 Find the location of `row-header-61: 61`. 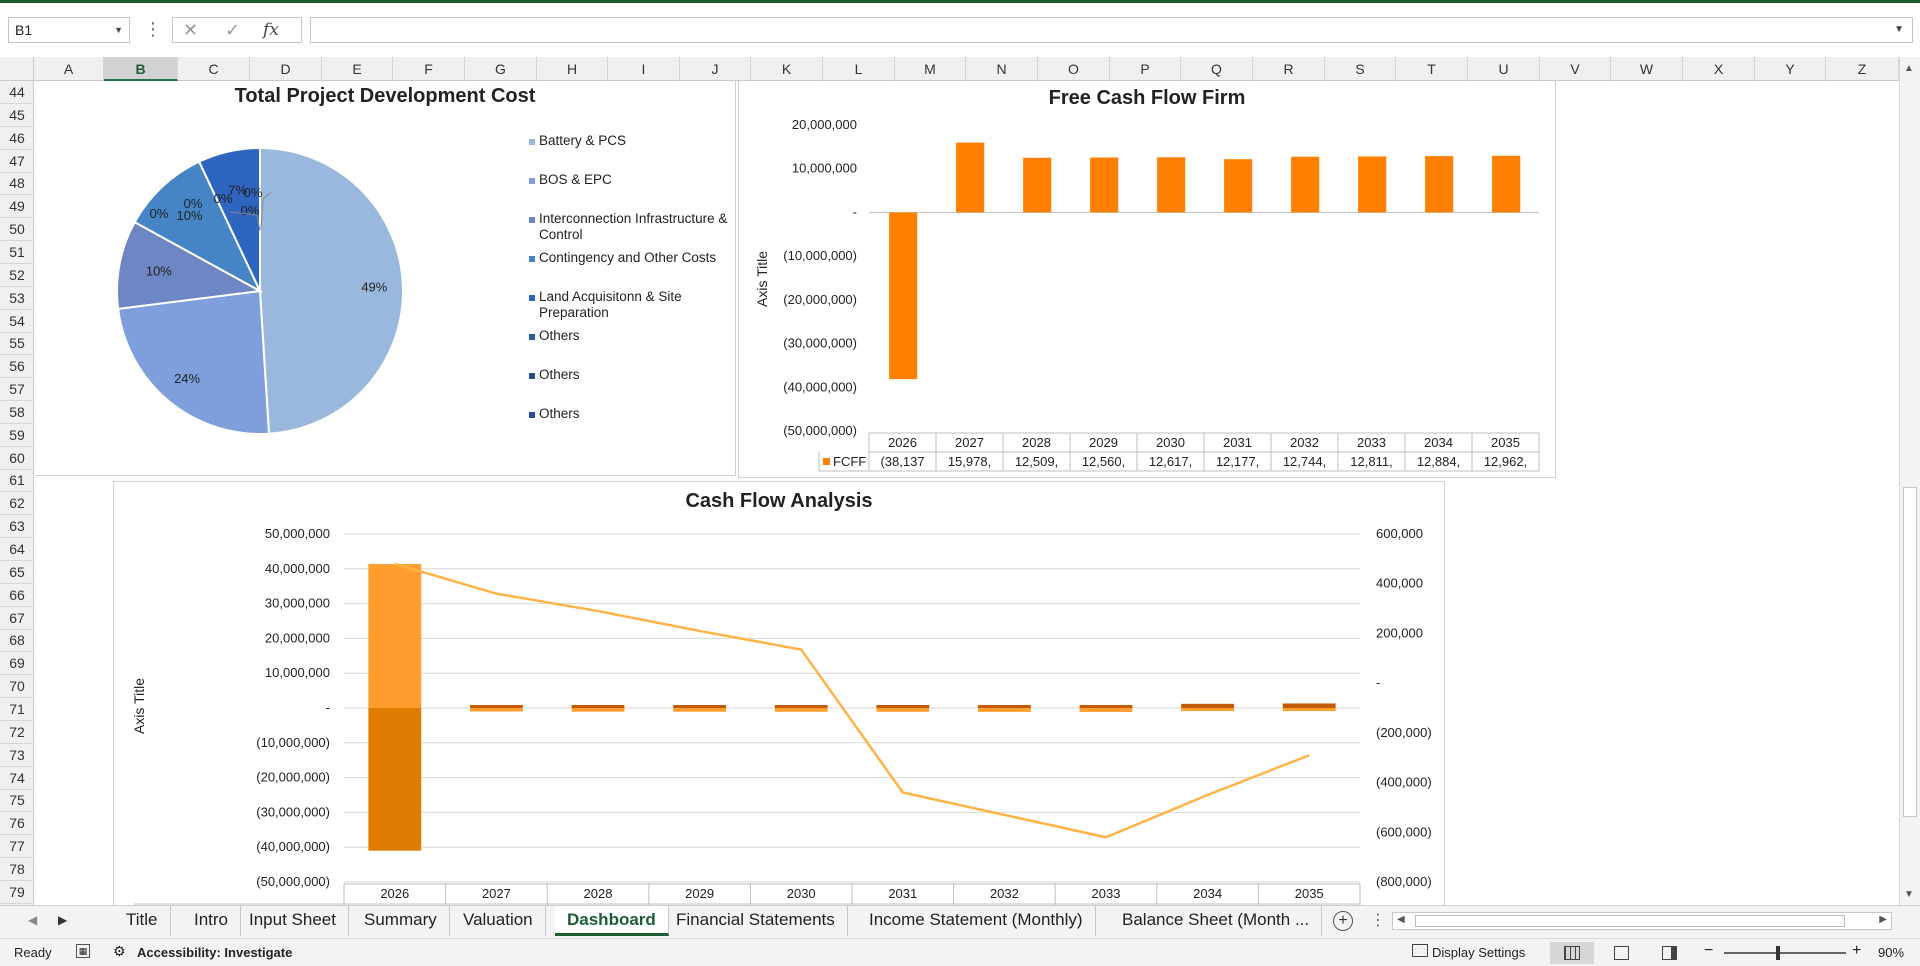

row-header-61: 61 is located at coordinates (17, 481).